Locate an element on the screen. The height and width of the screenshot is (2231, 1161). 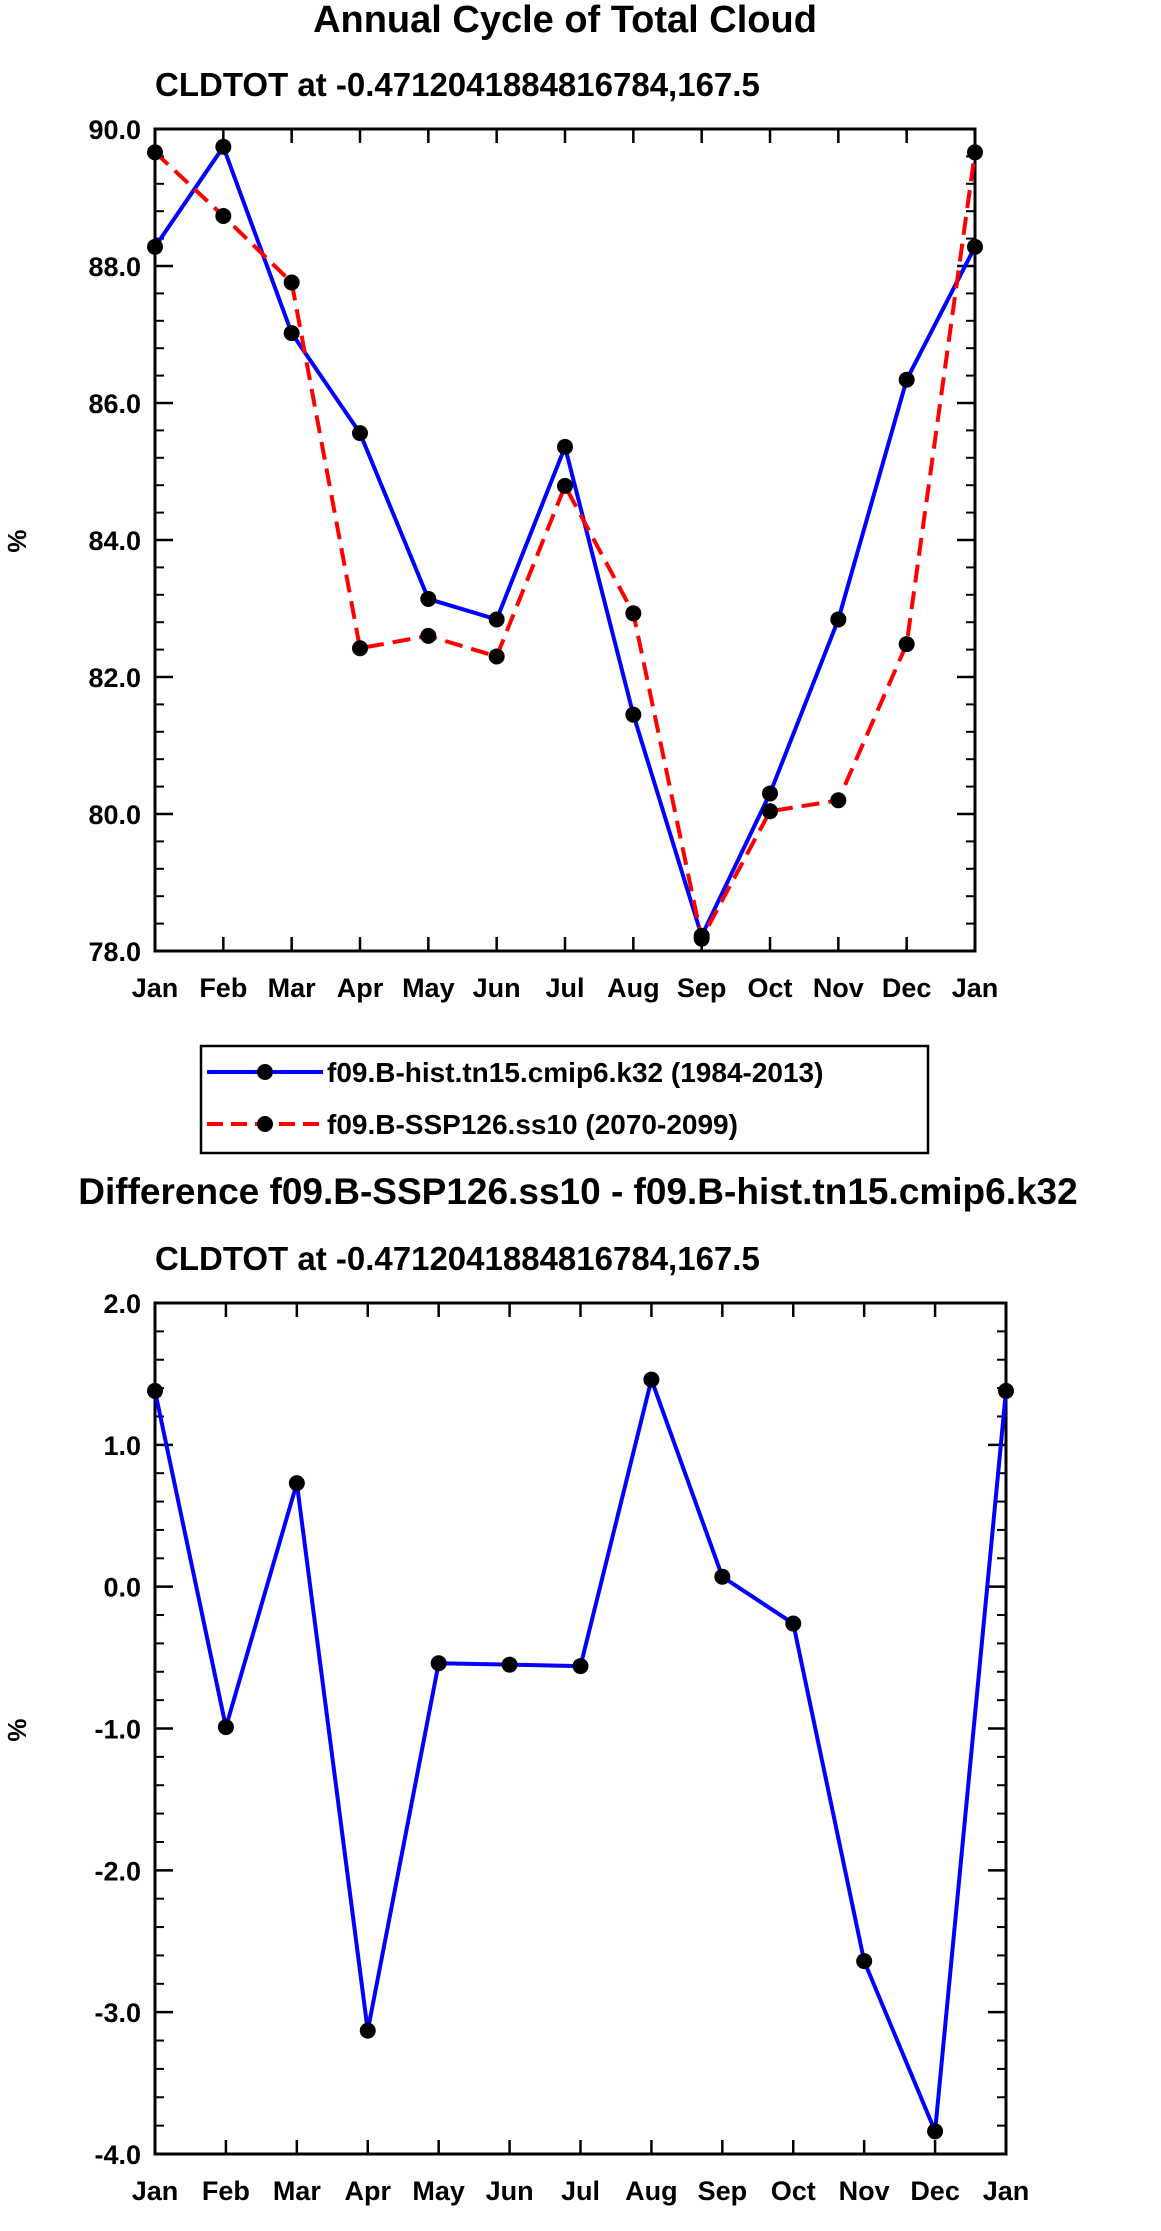
chart2-ylabel: % is located at coordinates (17, 1729).